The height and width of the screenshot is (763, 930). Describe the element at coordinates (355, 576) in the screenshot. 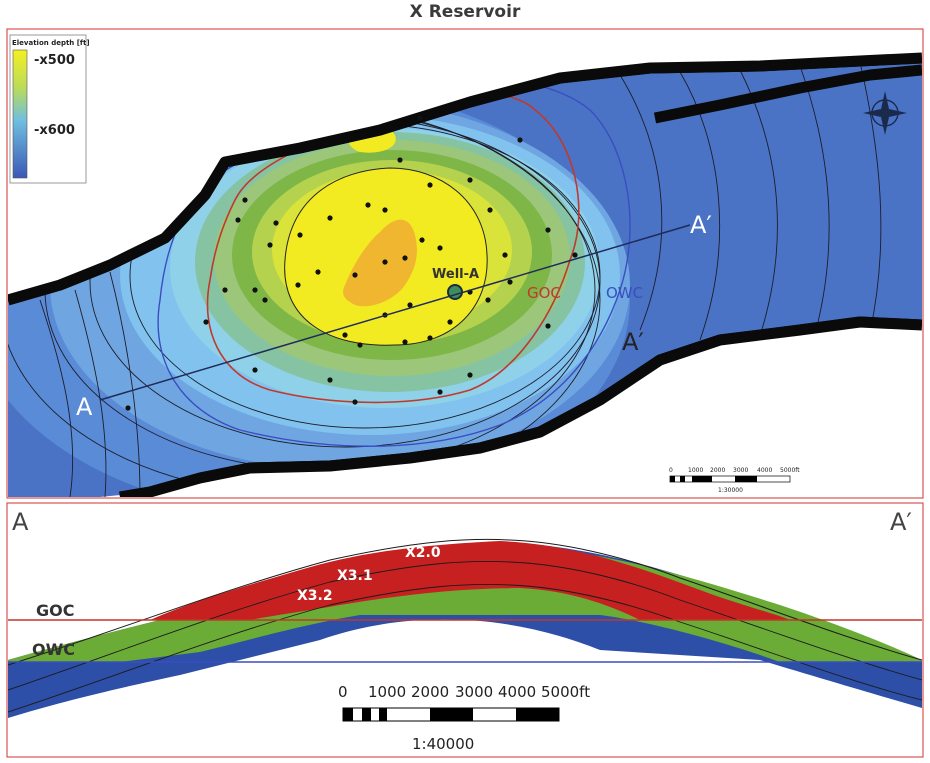

I see `horizon-label-x31: X3.1` at that location.